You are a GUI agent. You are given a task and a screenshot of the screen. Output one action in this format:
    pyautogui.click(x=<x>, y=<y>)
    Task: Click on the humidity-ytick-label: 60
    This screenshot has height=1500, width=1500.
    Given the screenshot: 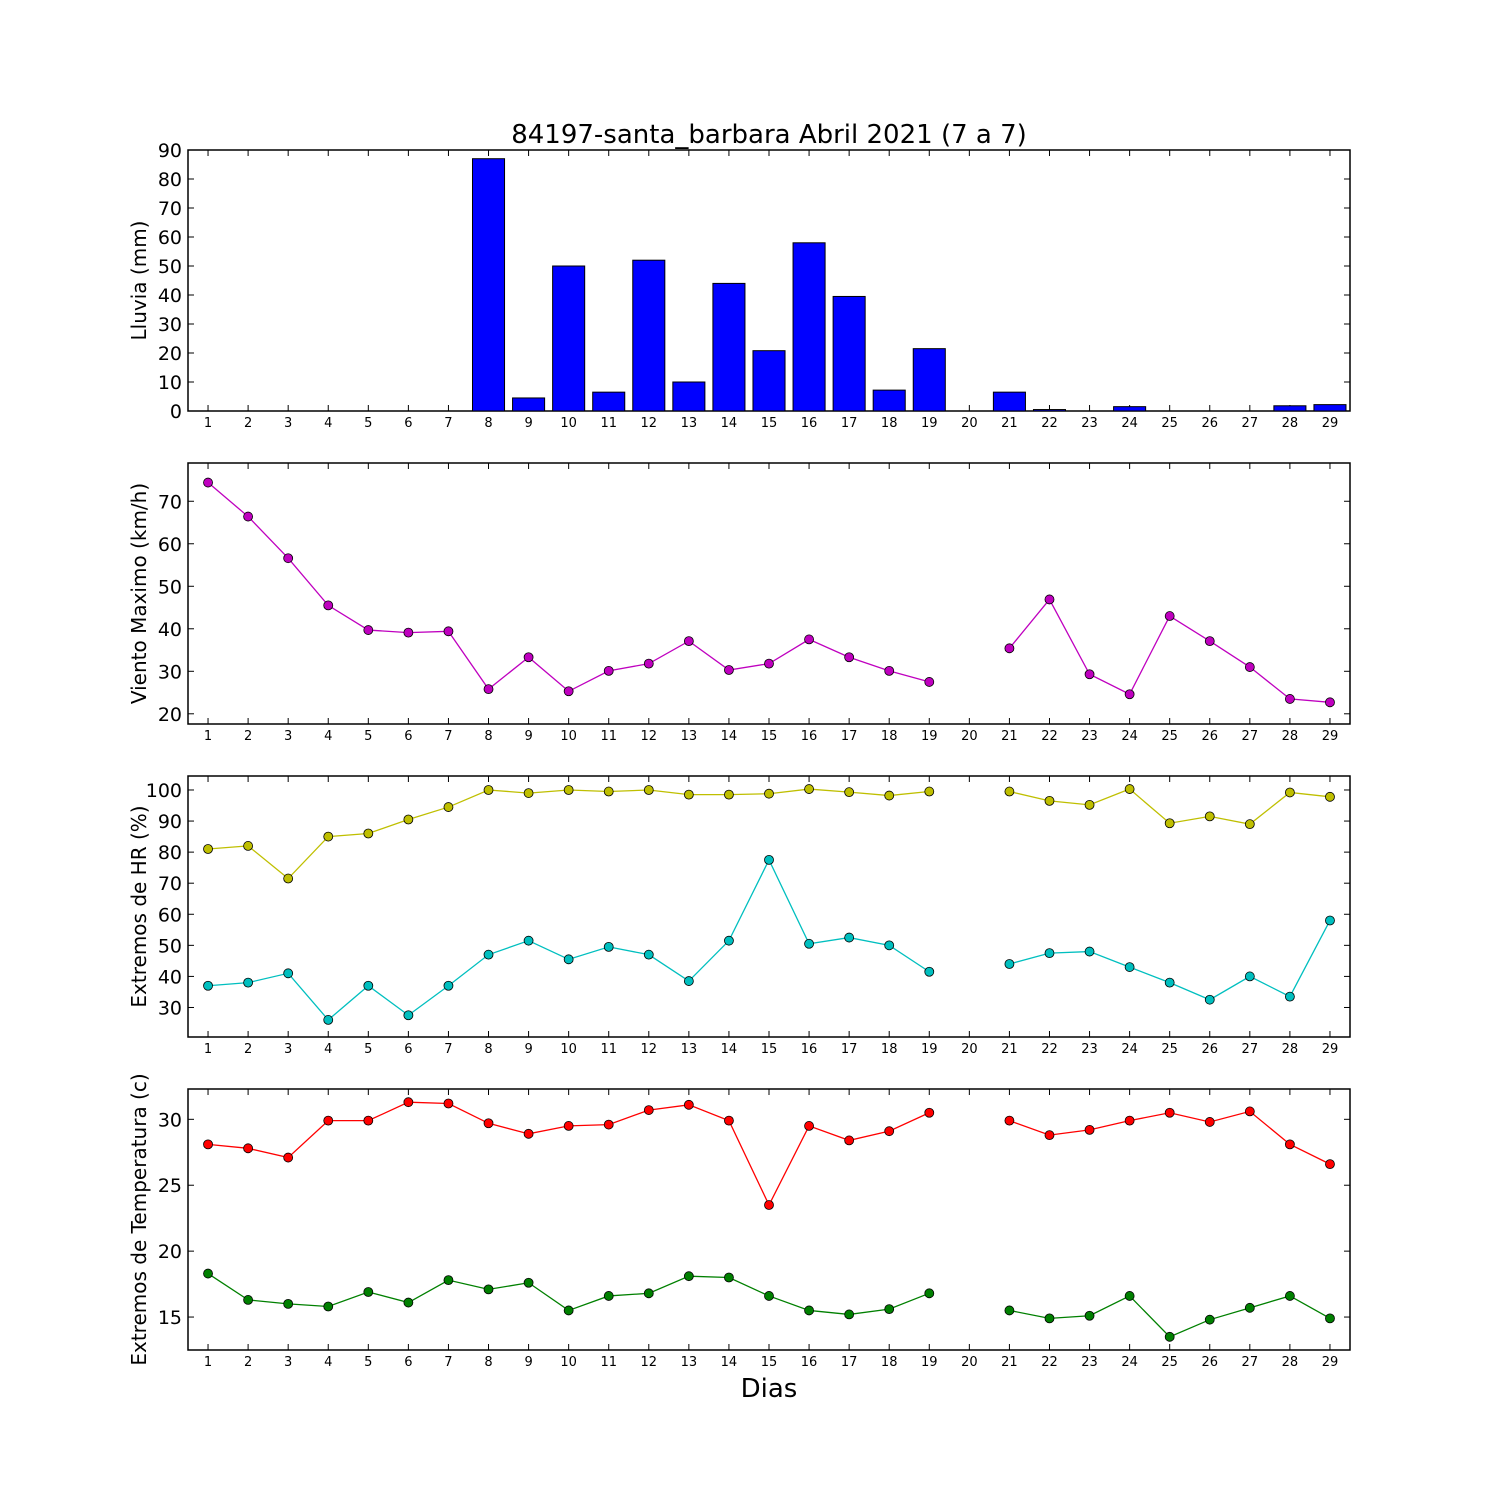 What is the action you would take?
    pyautogui.click(x=170, y=915)
    